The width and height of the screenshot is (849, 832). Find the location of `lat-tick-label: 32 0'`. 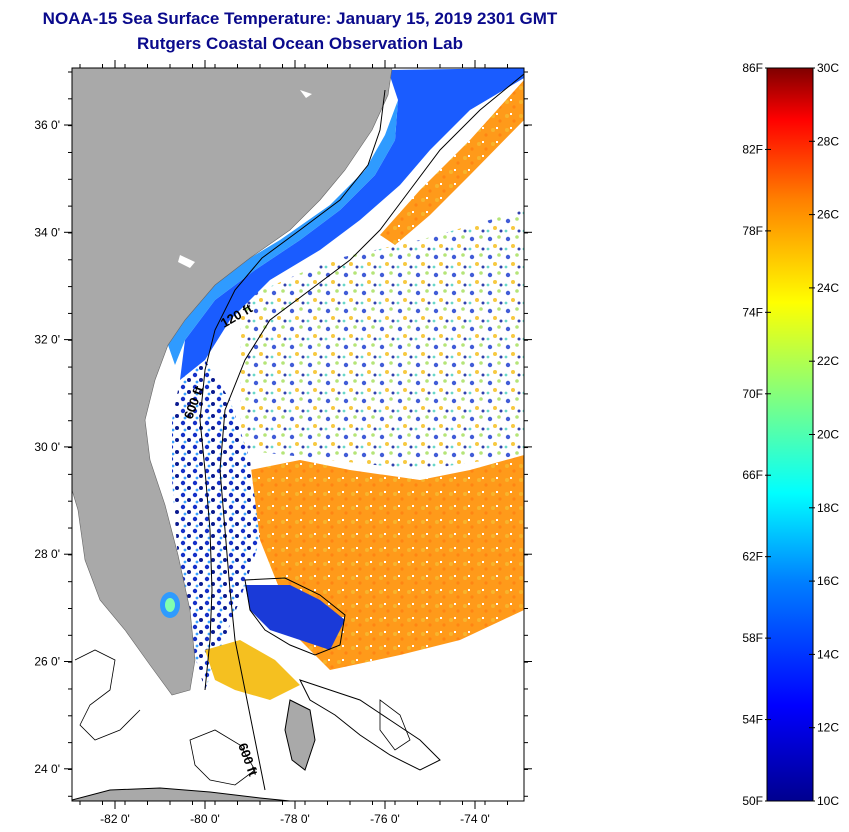

lat-tick-label: 32 0' is located at coordinates (47, 340).